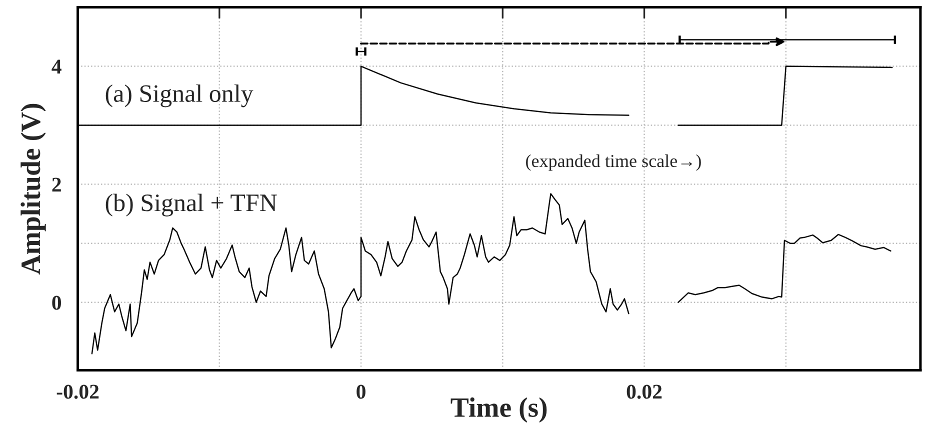  I want to click on x-tick-label: 0, so click(361, 391).